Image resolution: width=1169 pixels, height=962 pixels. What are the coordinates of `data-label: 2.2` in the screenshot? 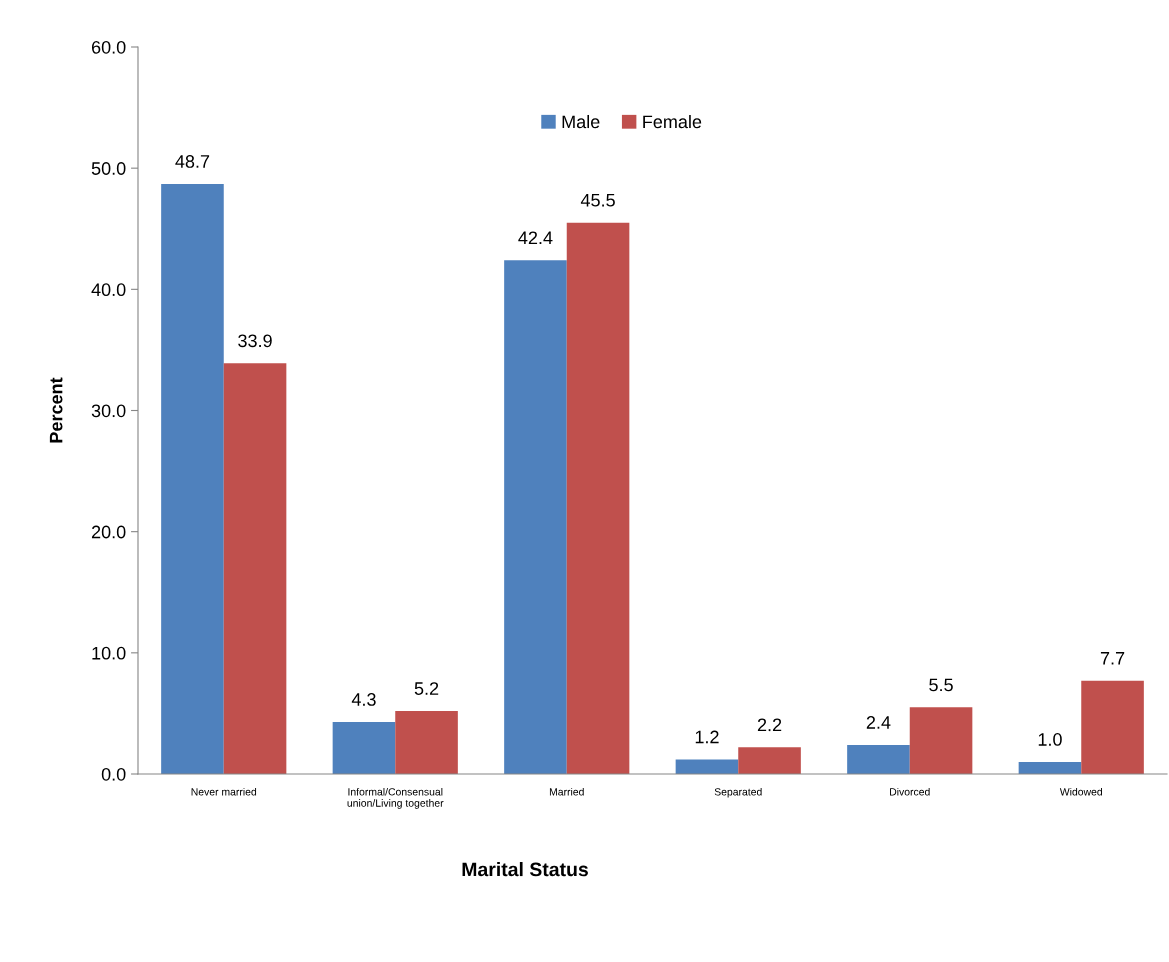 It's located at (769, 725).